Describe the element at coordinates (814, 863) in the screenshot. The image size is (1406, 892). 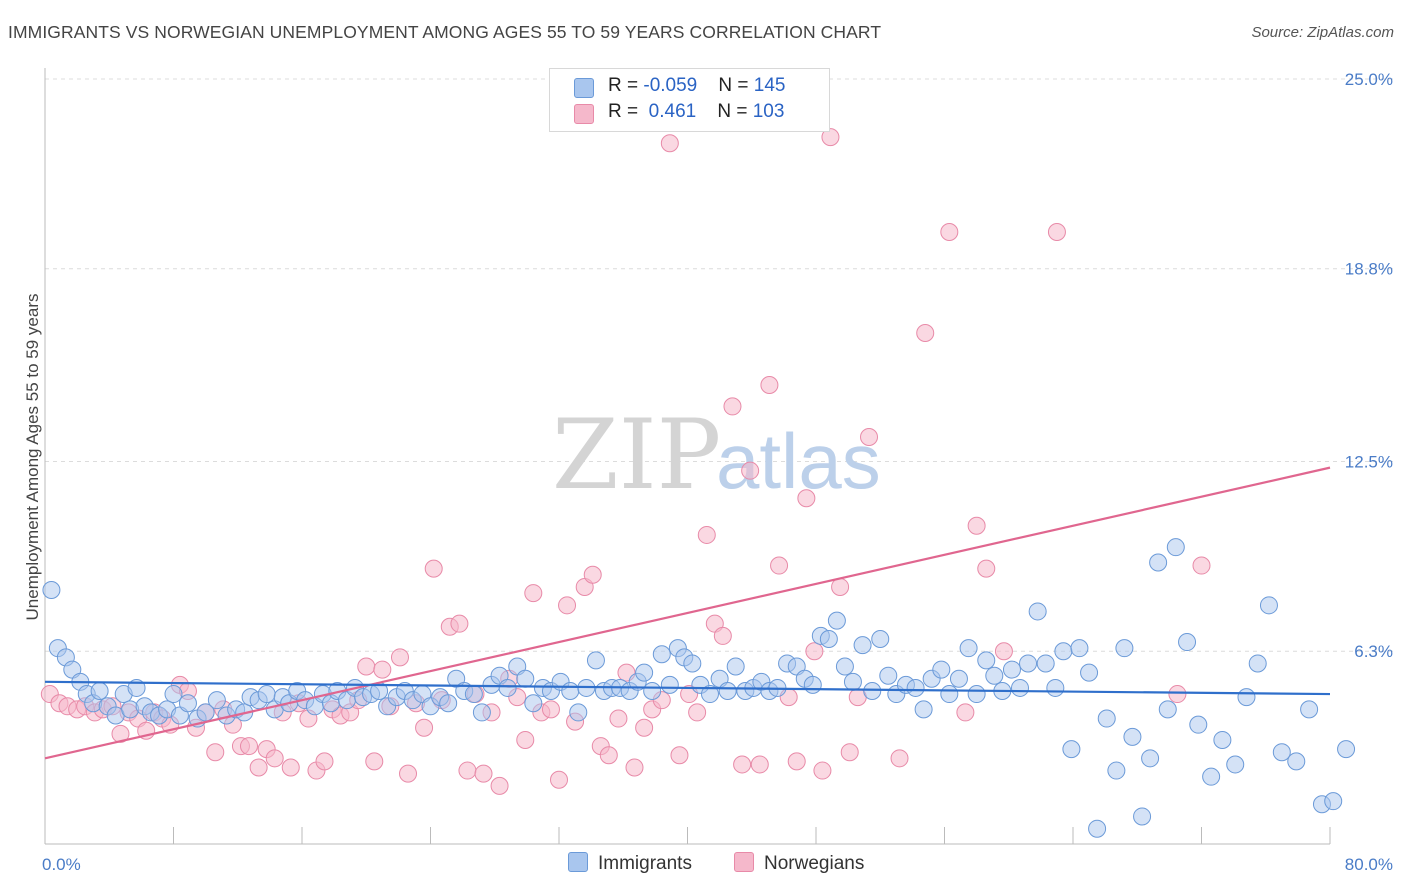
I see `bottom-norwegians-label: Norwegians` at that location.